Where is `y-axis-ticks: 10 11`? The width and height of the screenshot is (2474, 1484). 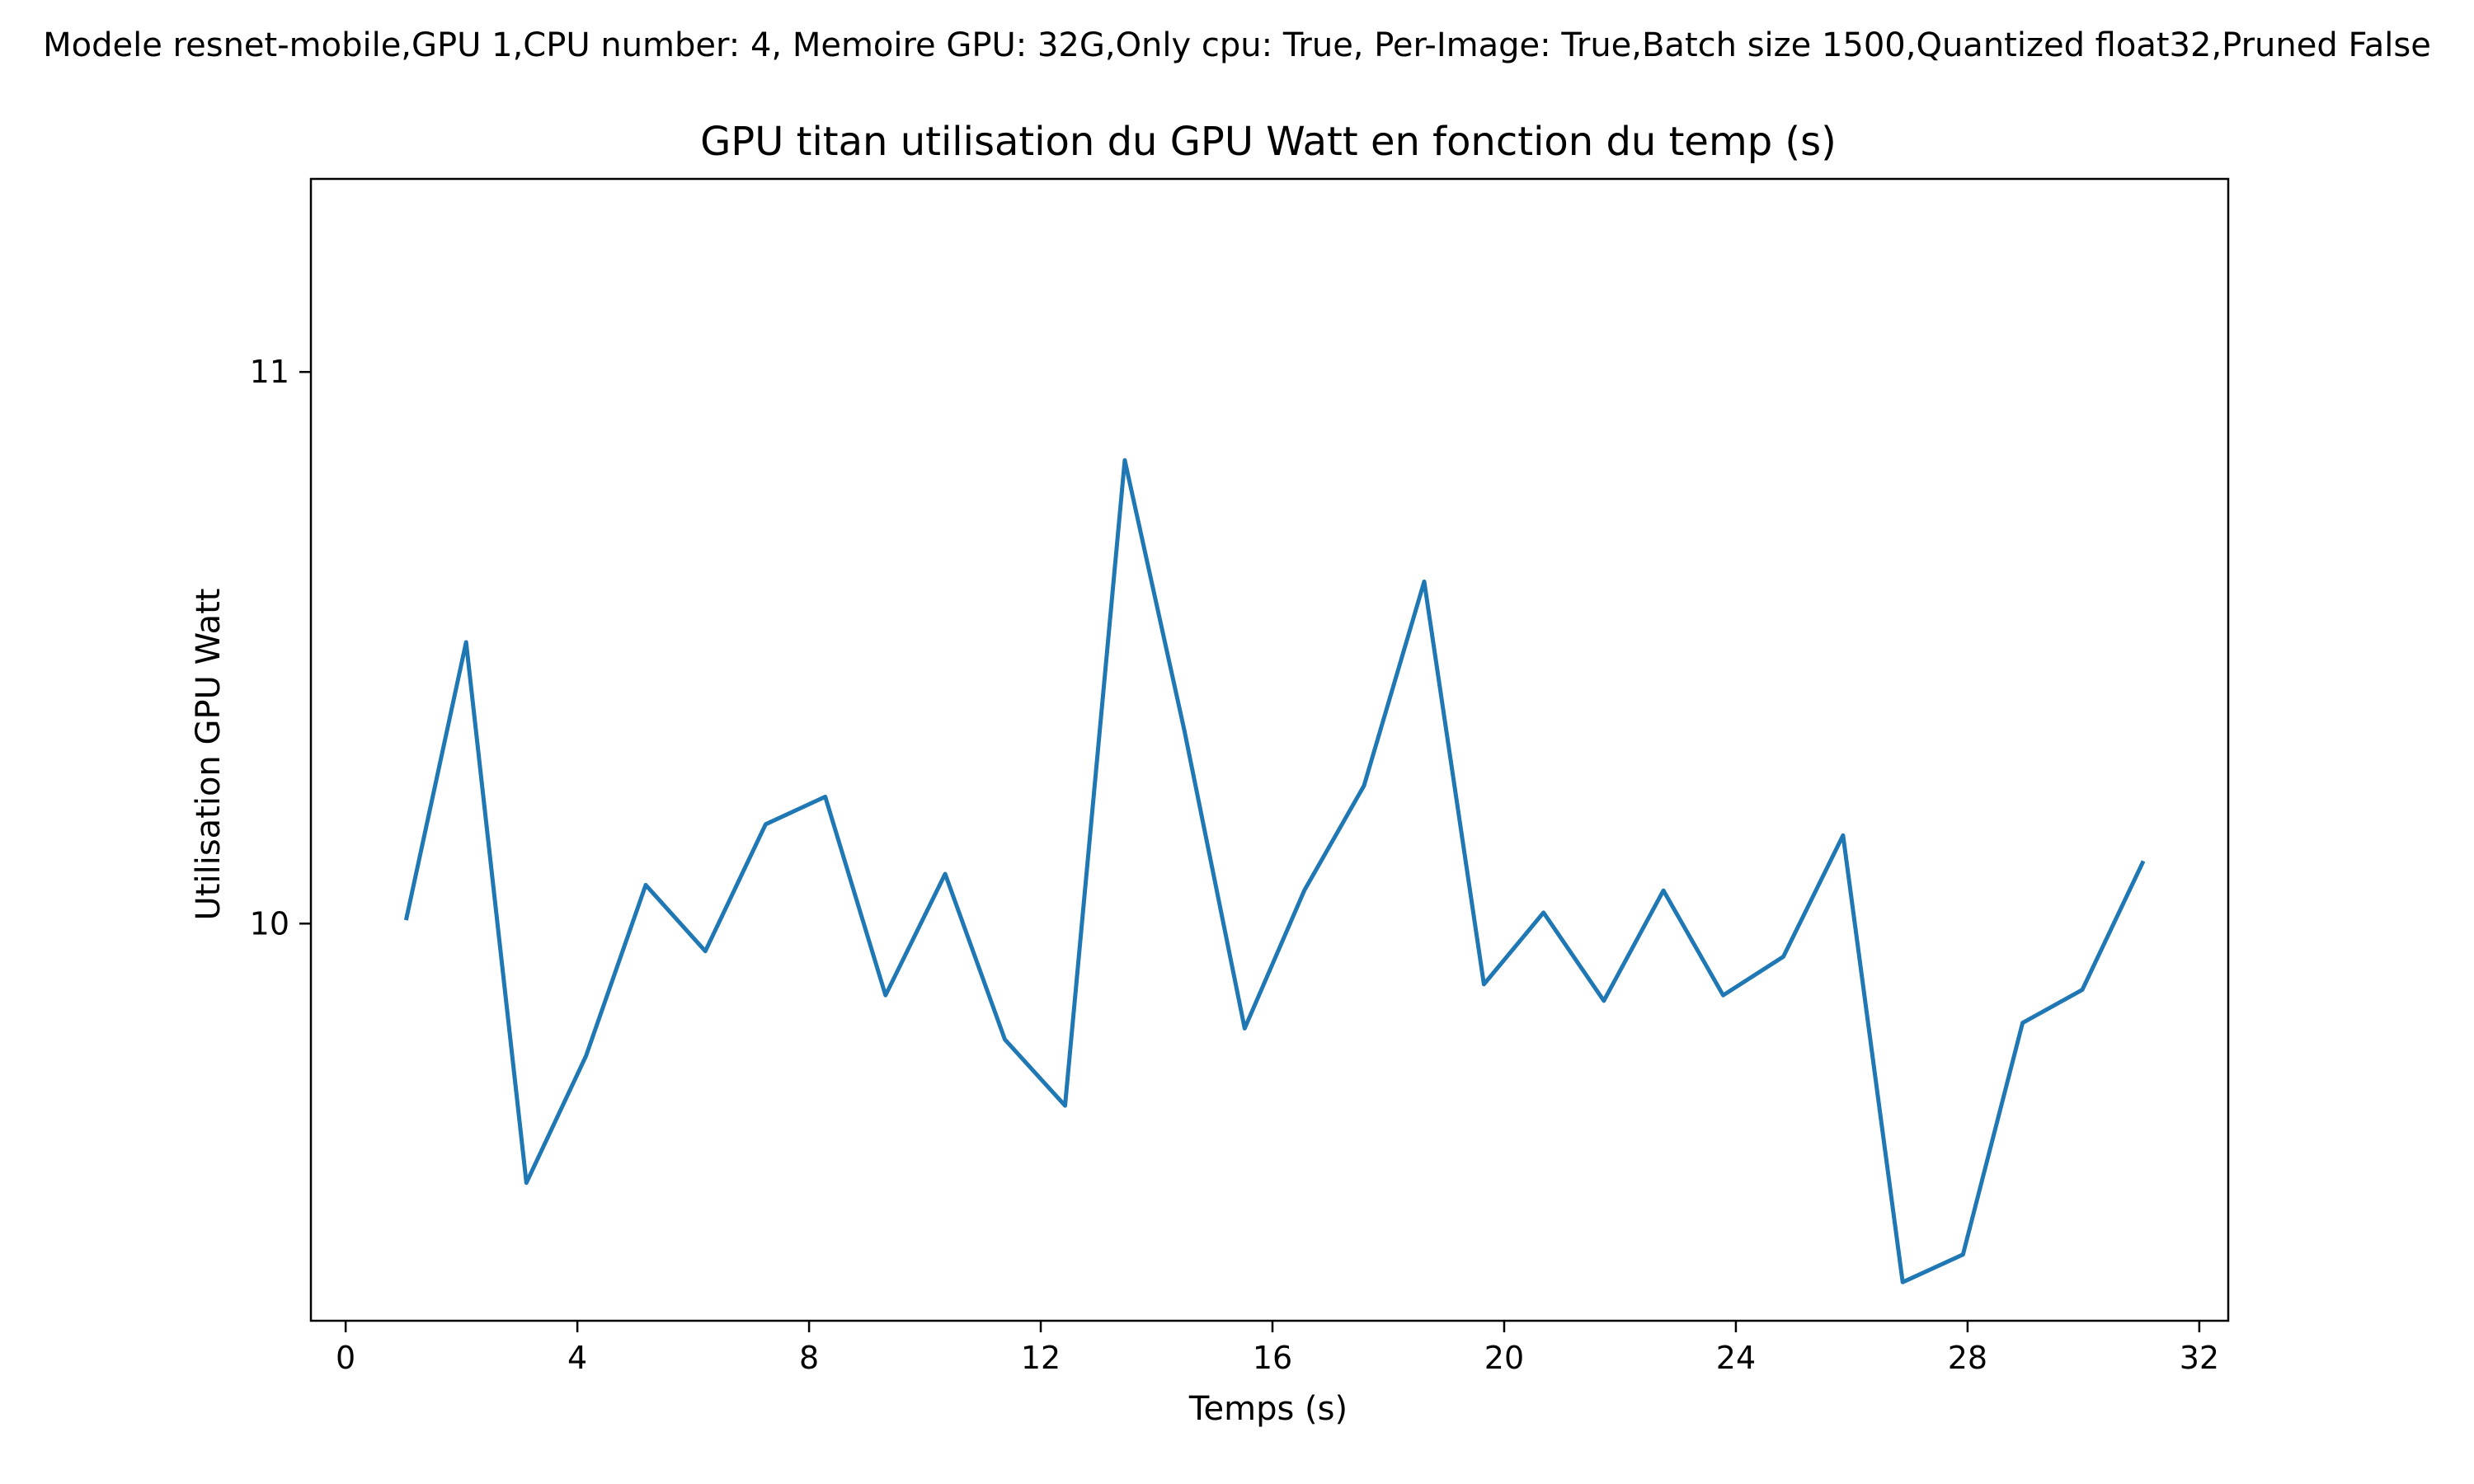 y-axis-ticks: 10 11 is located at coordinates (280, 648).